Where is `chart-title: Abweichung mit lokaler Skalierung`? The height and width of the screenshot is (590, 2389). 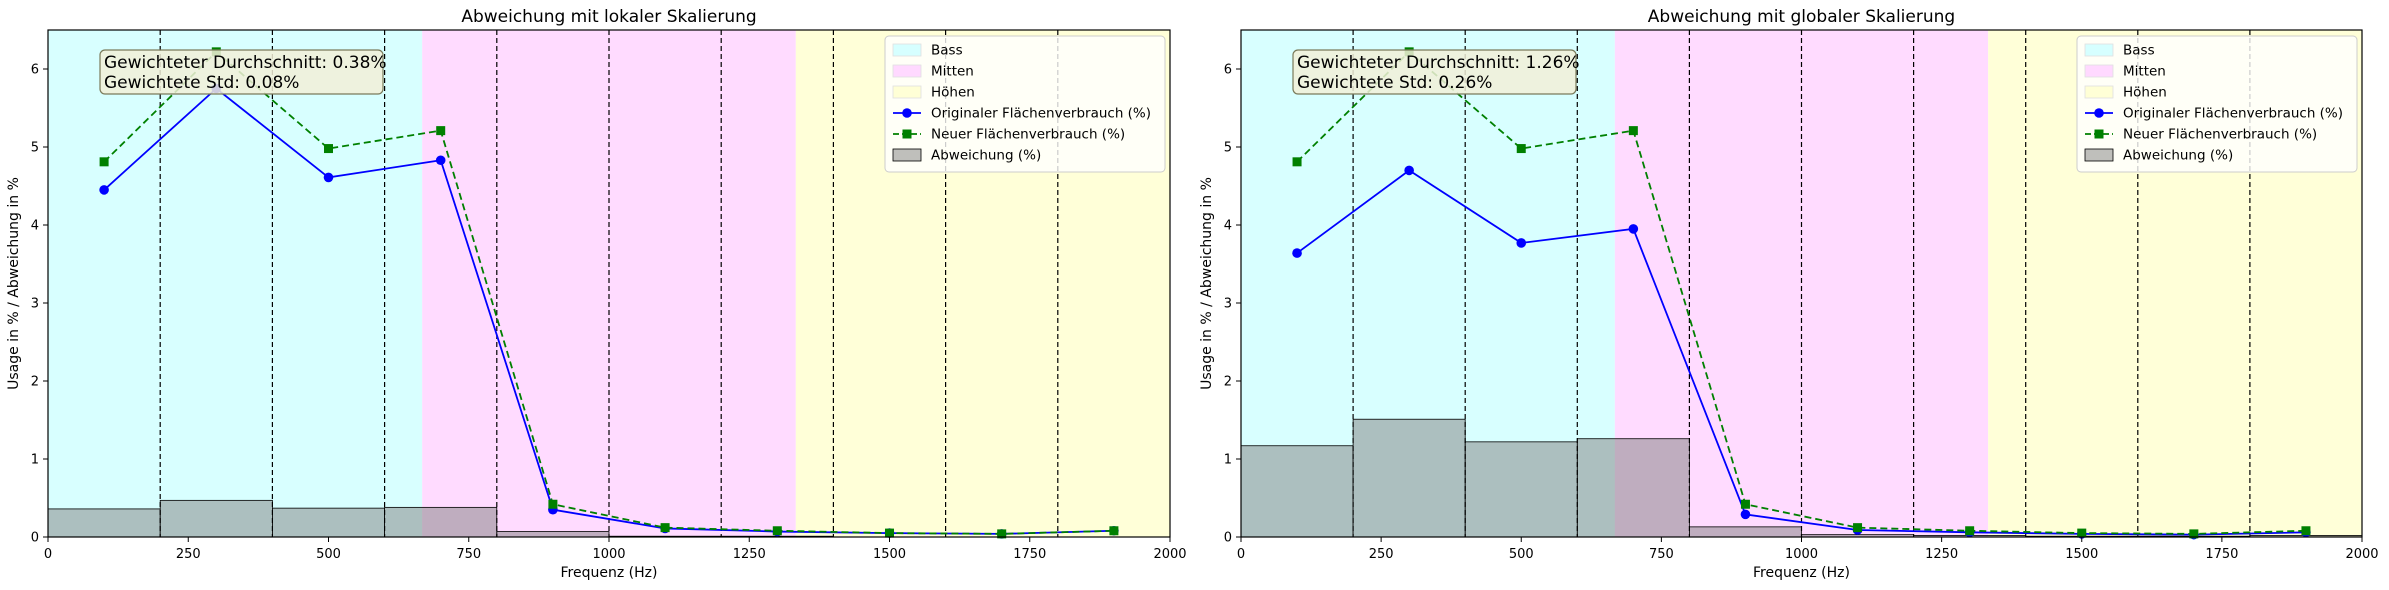
chart-title: Abweichung mit lokaler Skalierung is located at coordinates (608, 17).